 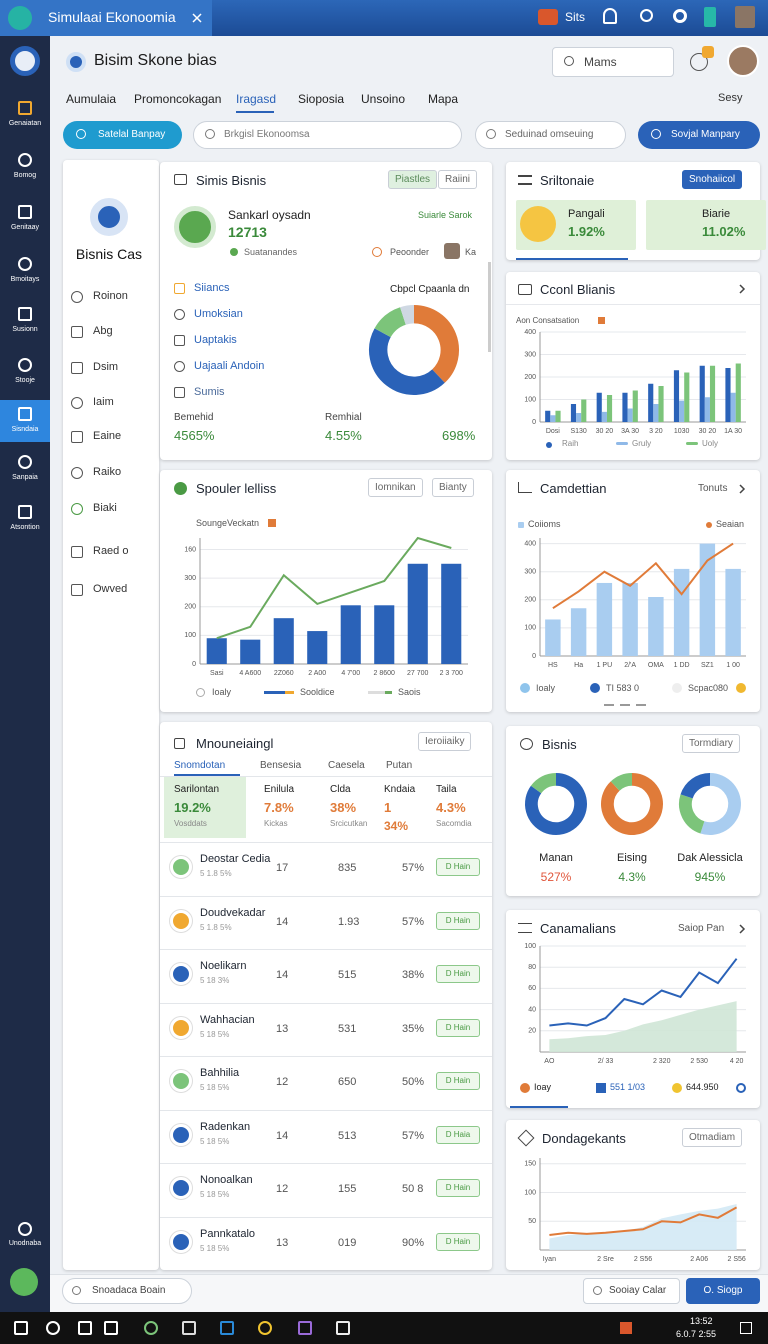 I want to click on card-button: Ieroiiaiky, so click(x=445, y=741).